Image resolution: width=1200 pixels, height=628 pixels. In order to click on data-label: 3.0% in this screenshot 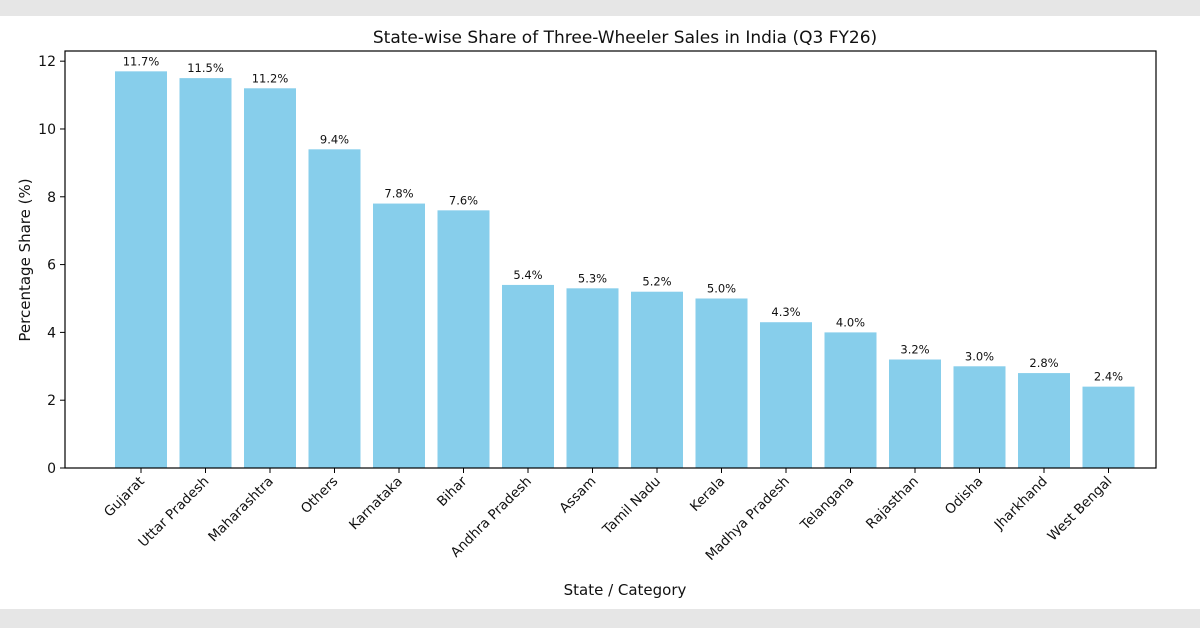, I will do `click(979, 356)`.